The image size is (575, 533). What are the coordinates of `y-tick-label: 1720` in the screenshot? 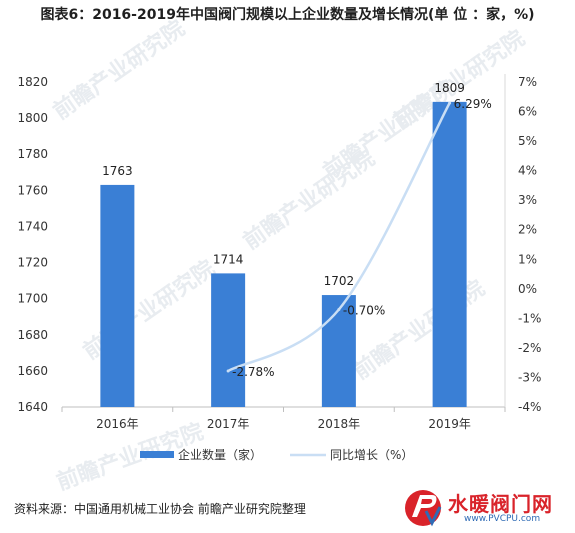 It's located at (32, 263).